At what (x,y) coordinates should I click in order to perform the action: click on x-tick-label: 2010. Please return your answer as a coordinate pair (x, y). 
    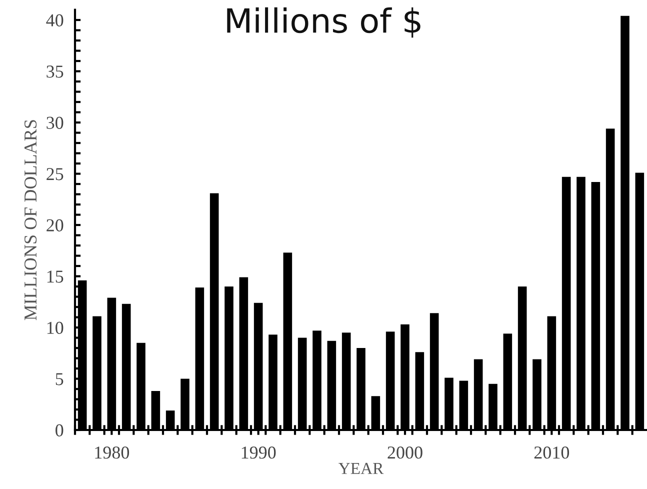
    Looking at the image, I should click on (552, 452).